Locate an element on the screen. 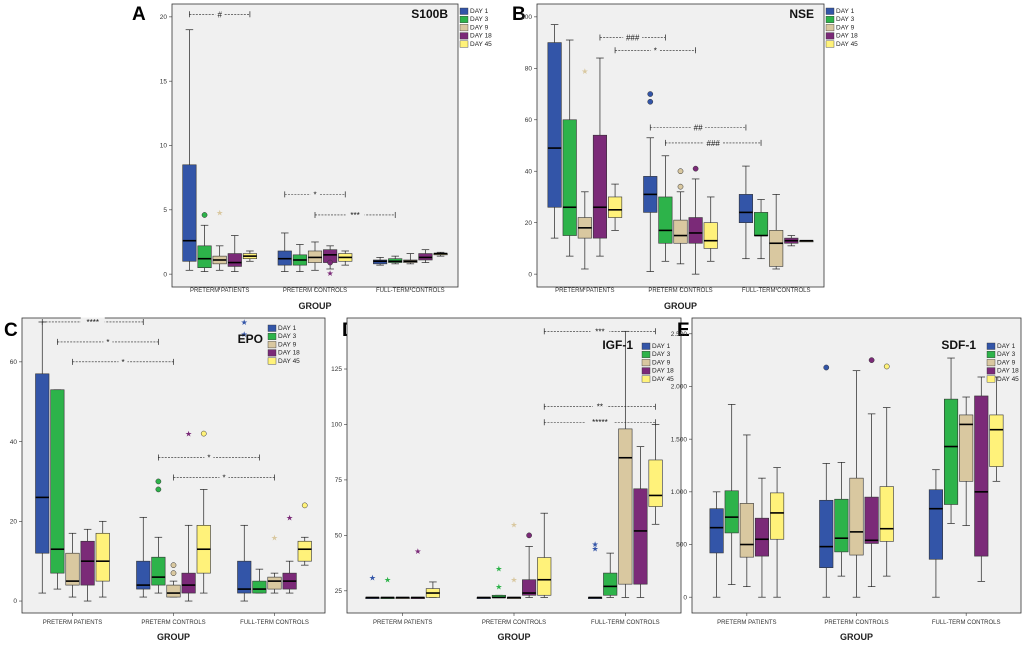 This screenshot has height=645, width=1023. legend-label: DAY 9 is located at coordinates (661, 362).